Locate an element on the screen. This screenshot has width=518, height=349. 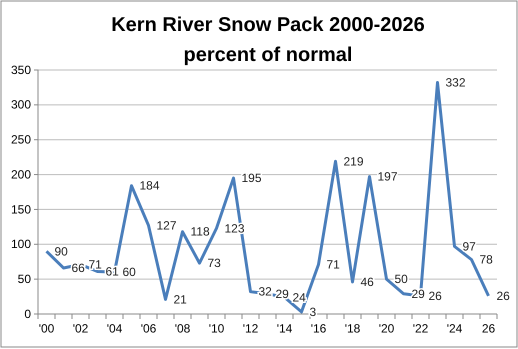
data-label: 219 is located at coordinates (354, 161).